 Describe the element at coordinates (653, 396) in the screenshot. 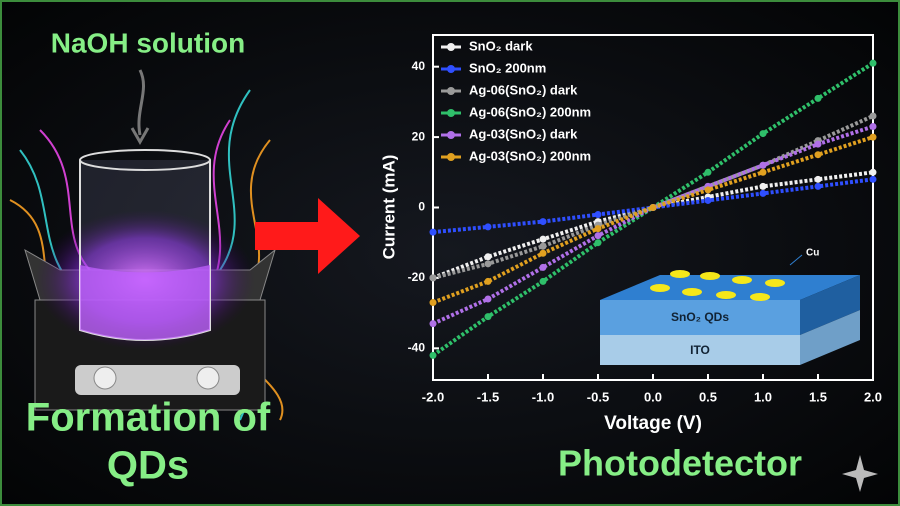

I see `x-tick-label: 0.0` at that location.